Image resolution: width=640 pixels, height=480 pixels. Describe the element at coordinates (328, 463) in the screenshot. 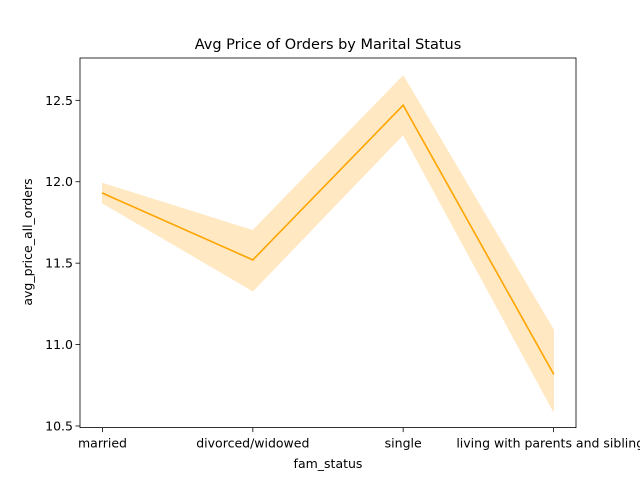

I see `x-axis-label: fam_status` at that location.